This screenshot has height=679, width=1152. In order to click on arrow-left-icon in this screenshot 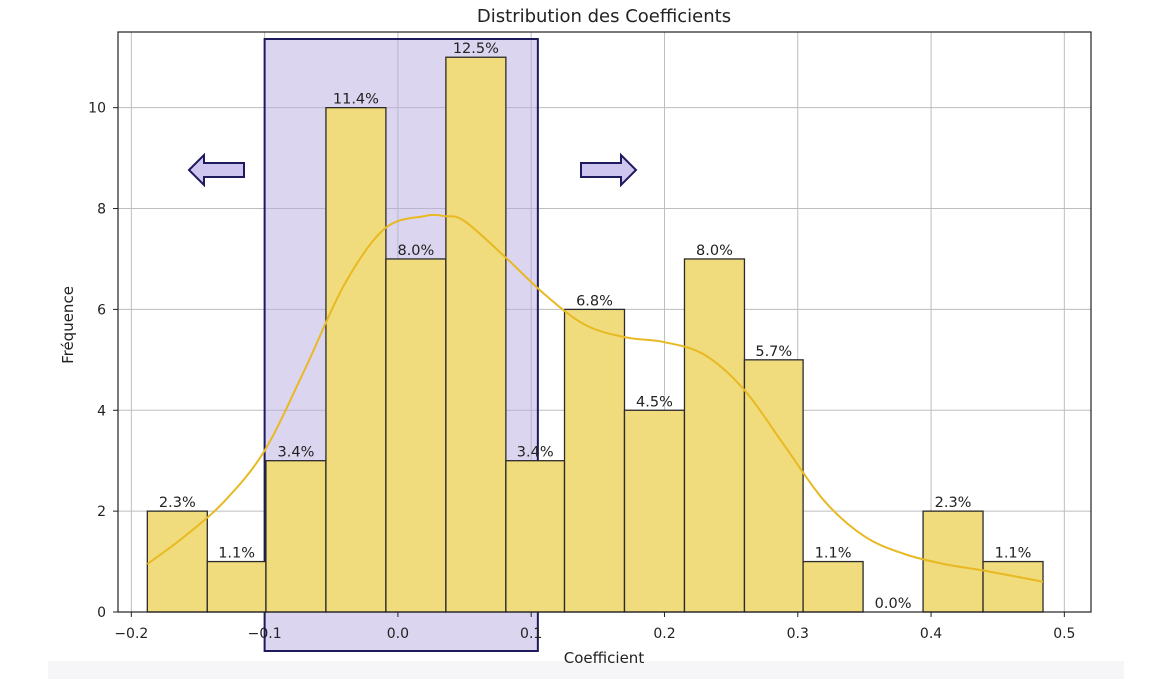, I will do `click(216, 170)`.